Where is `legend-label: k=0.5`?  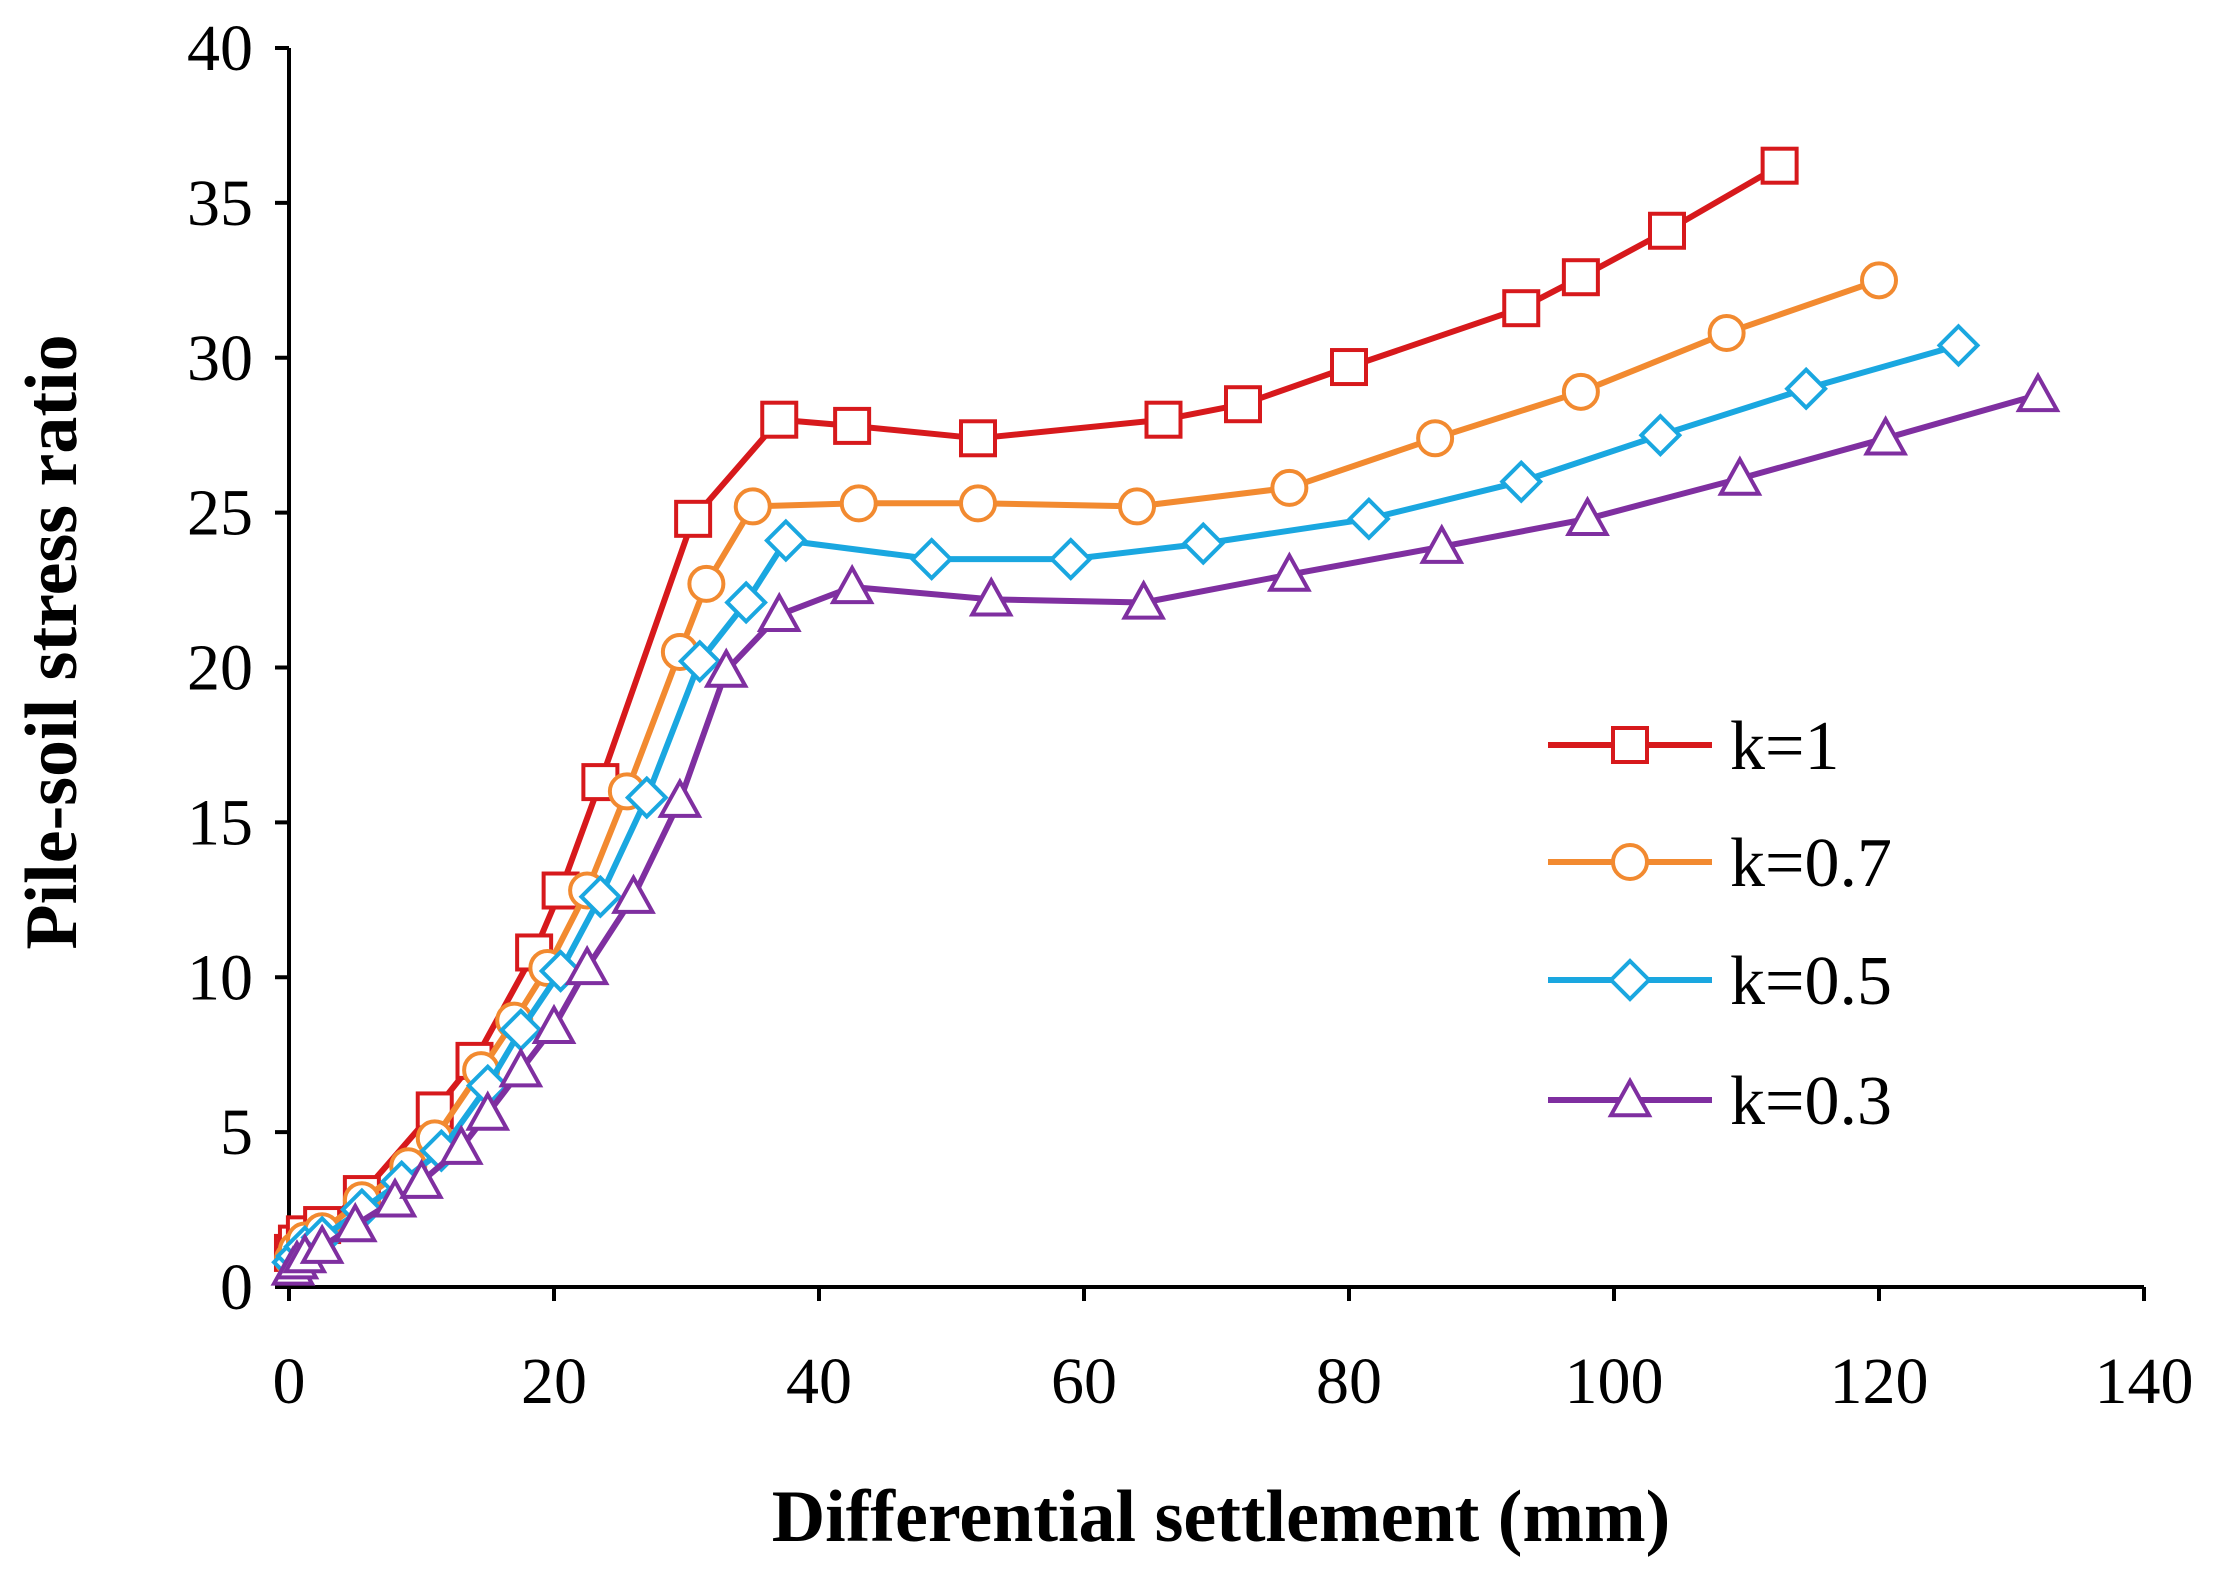 legend-label: k=0.5 is located at coordinates (1811, 981).